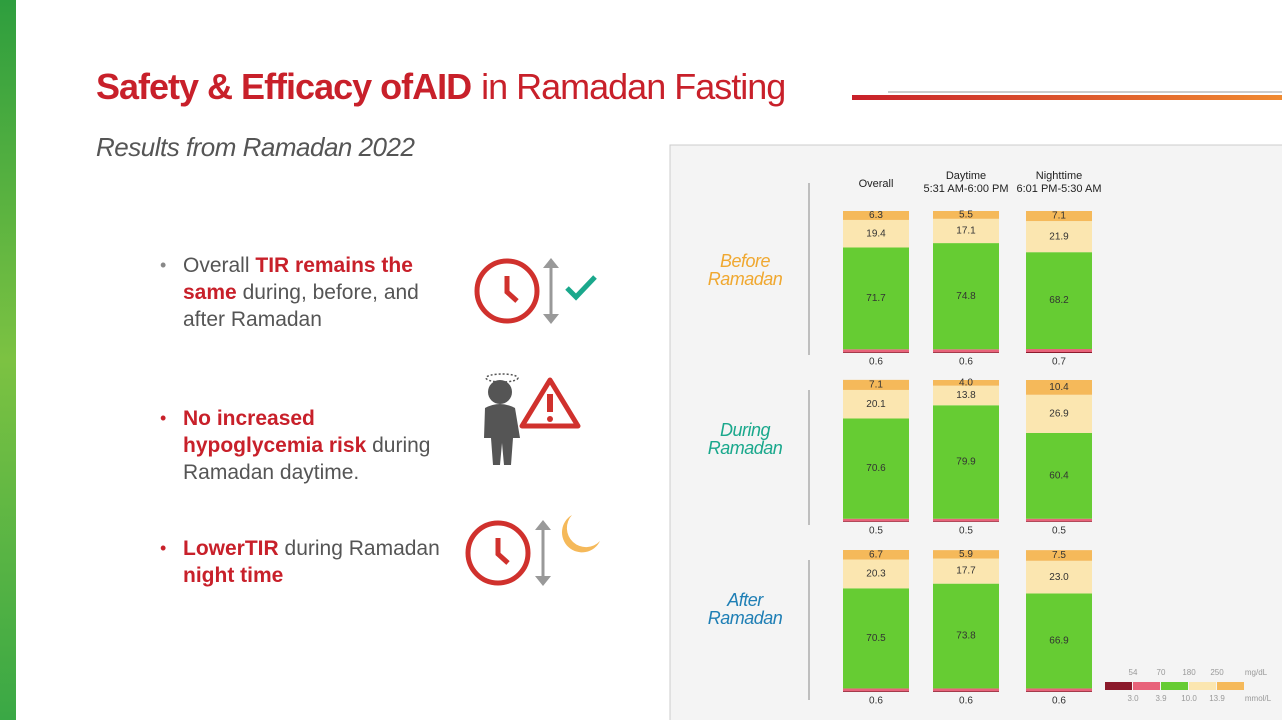 The width and height of the screenshot is (1282, 720). What do you see at coordinates (1059, 362) in the screenshot?
I see `value-label: 0.7` at bounding box center [1059, 362].